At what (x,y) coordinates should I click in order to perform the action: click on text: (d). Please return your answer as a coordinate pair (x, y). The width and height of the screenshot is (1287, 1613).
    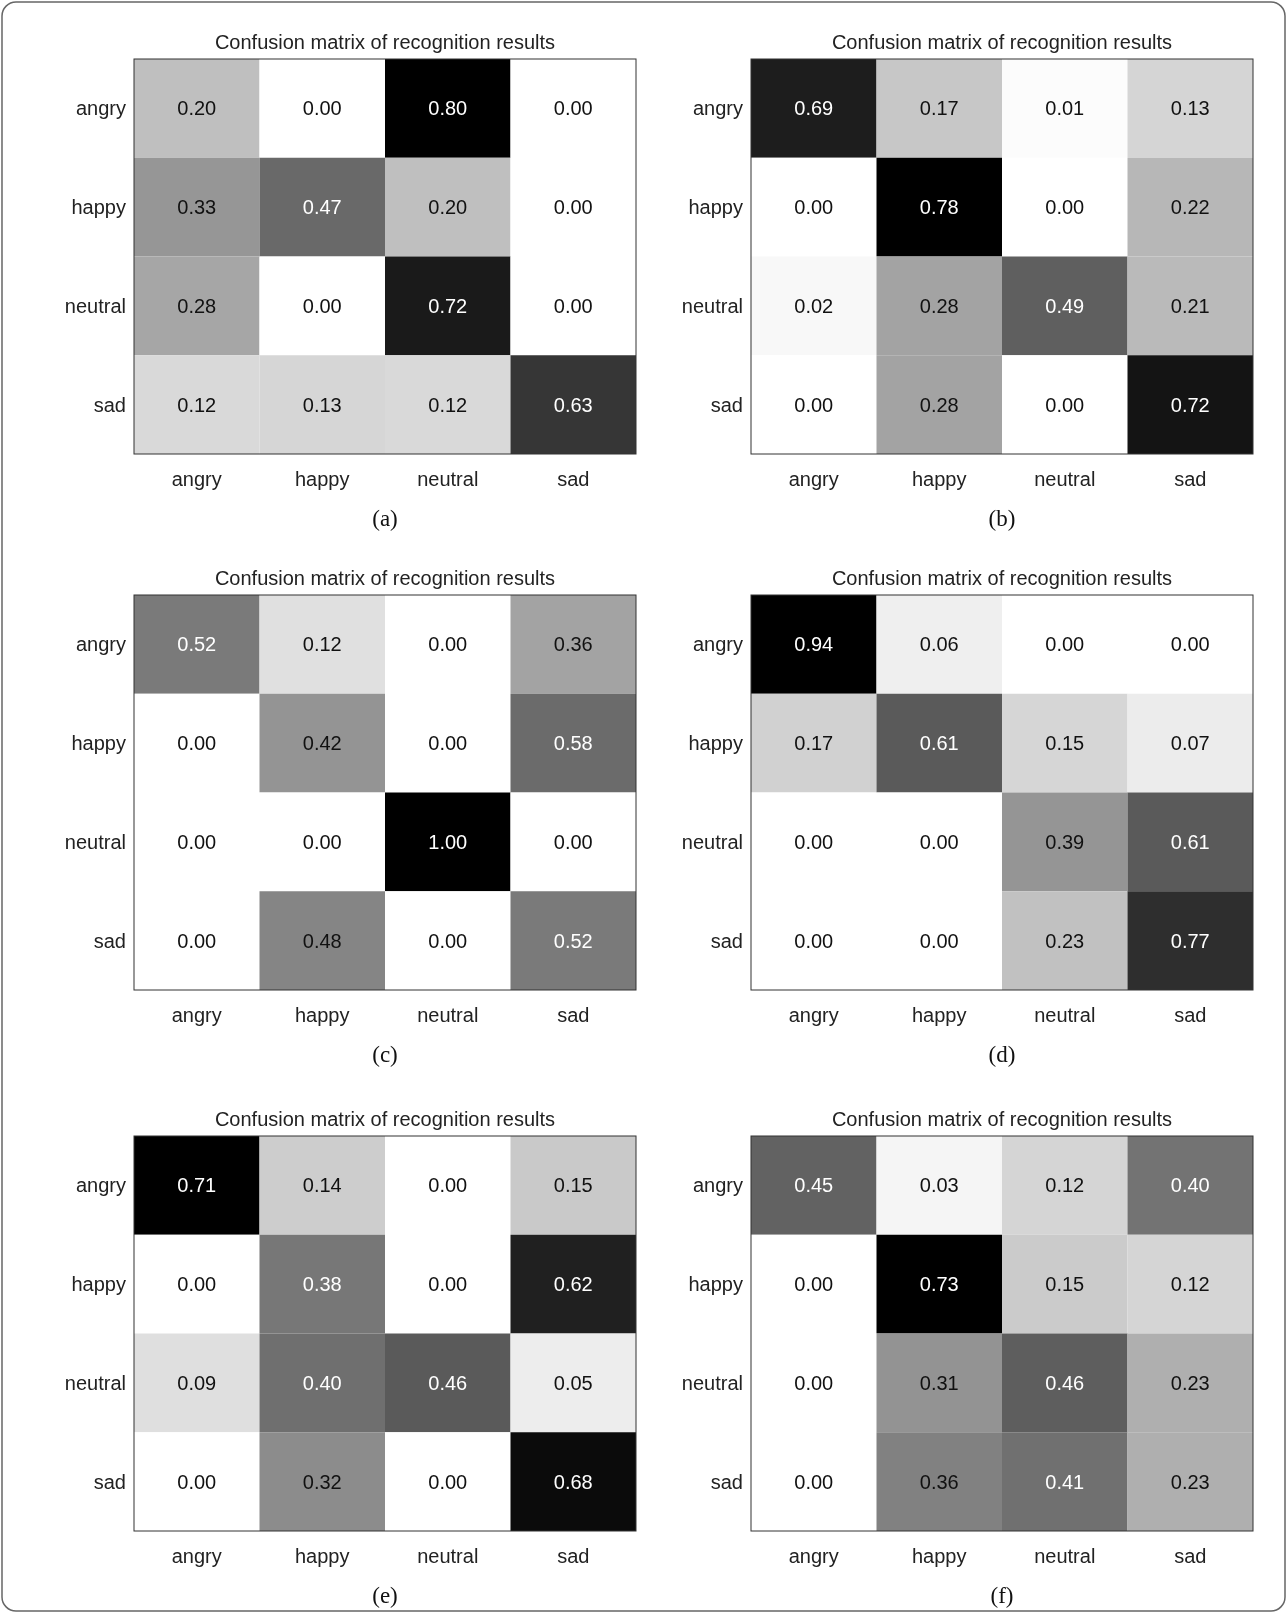
    Looking at the image, I should click on (1002, 1054).